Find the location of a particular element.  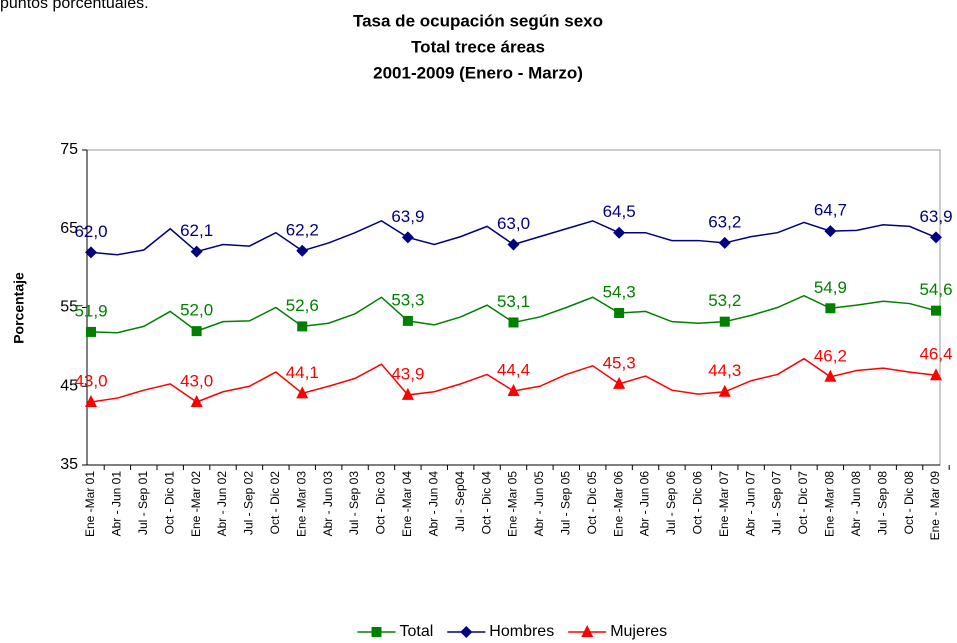

y-tick-label: 35 is located at coordinates (69, 464).